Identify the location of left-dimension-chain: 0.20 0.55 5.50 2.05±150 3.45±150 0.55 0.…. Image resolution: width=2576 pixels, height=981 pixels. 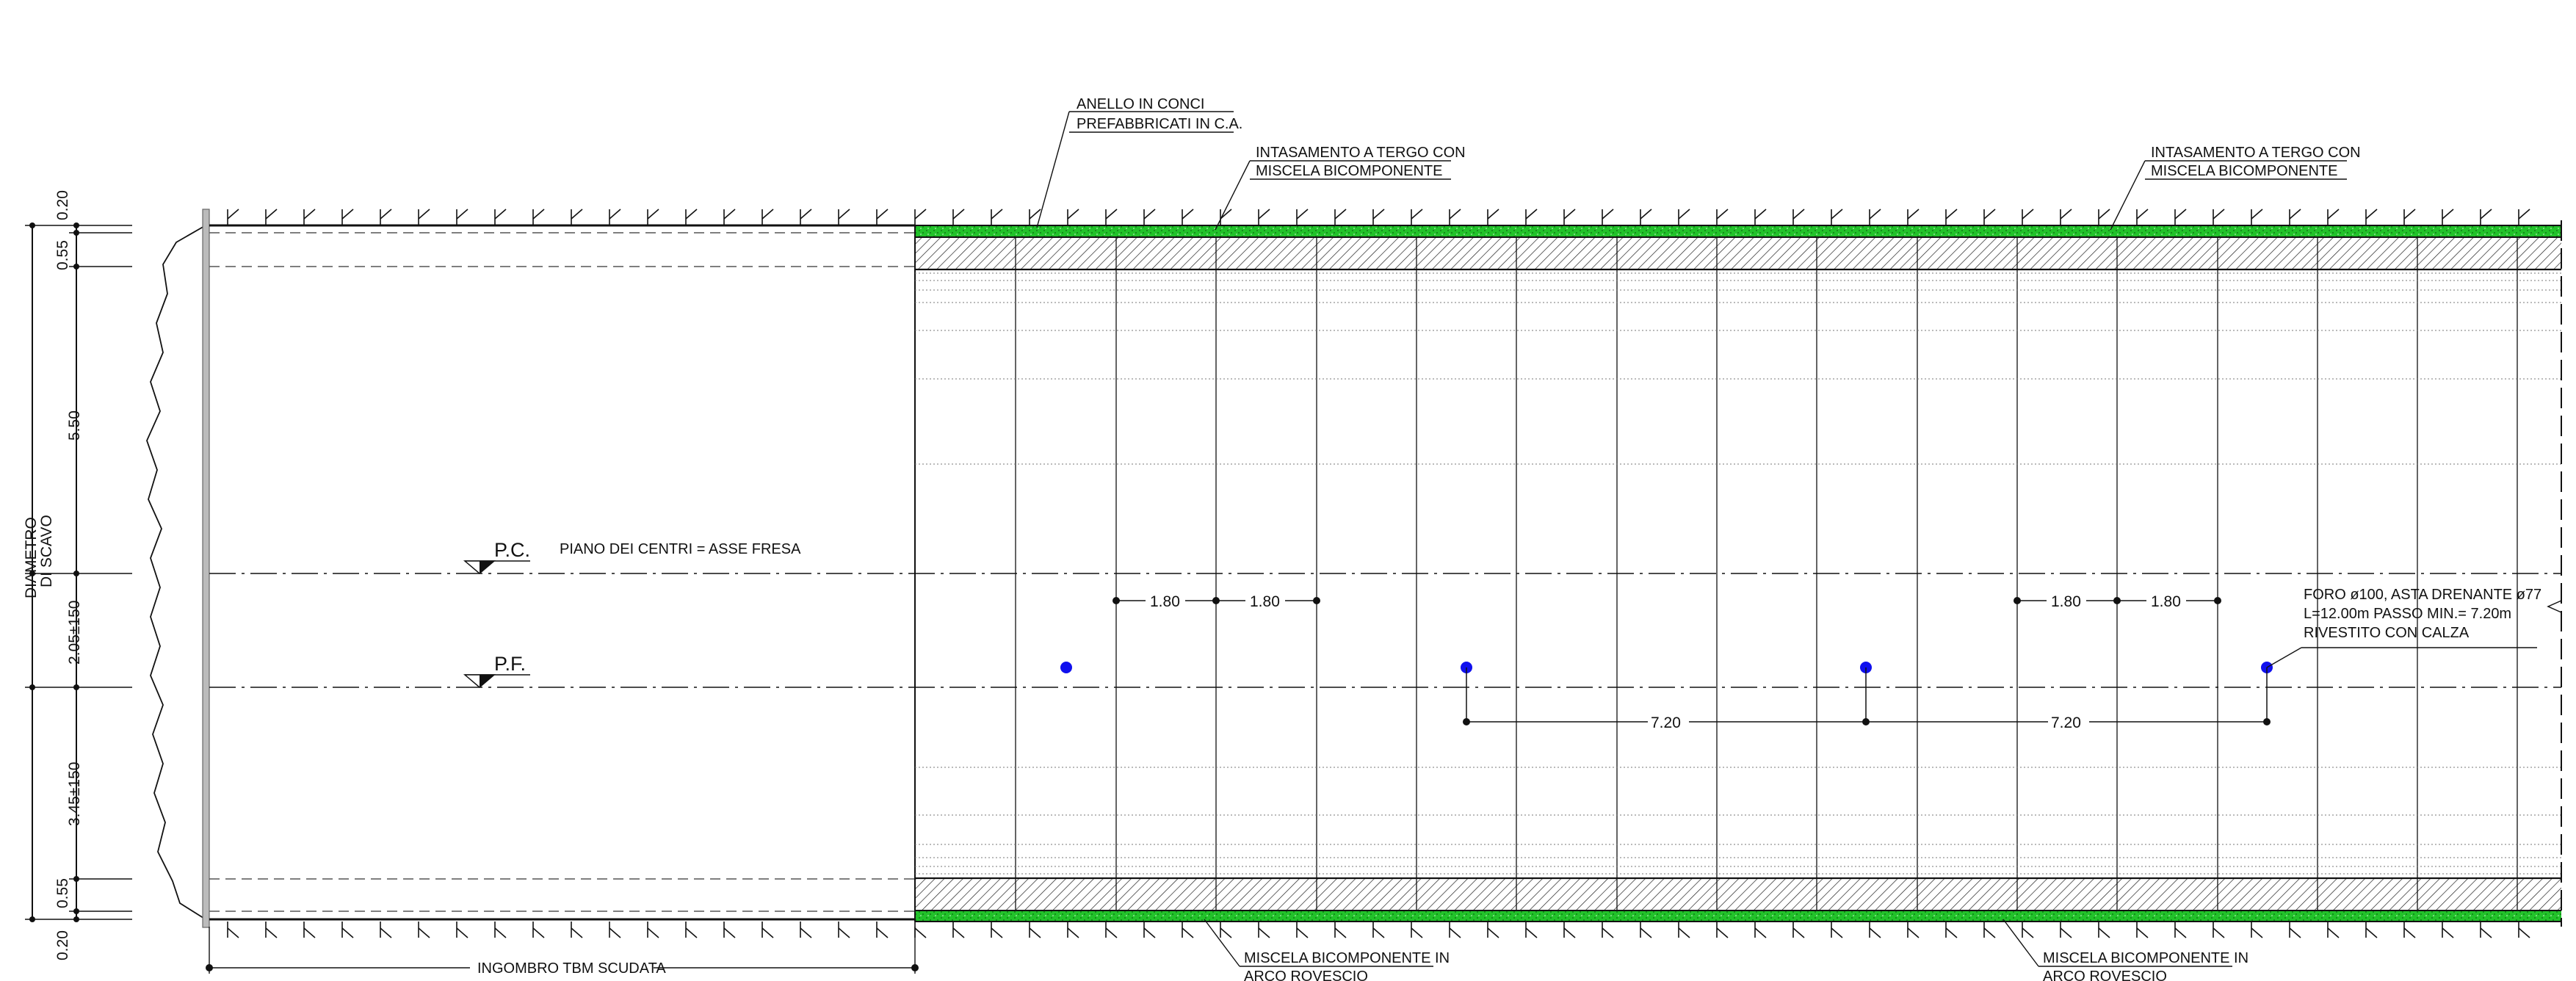
(77, 575).